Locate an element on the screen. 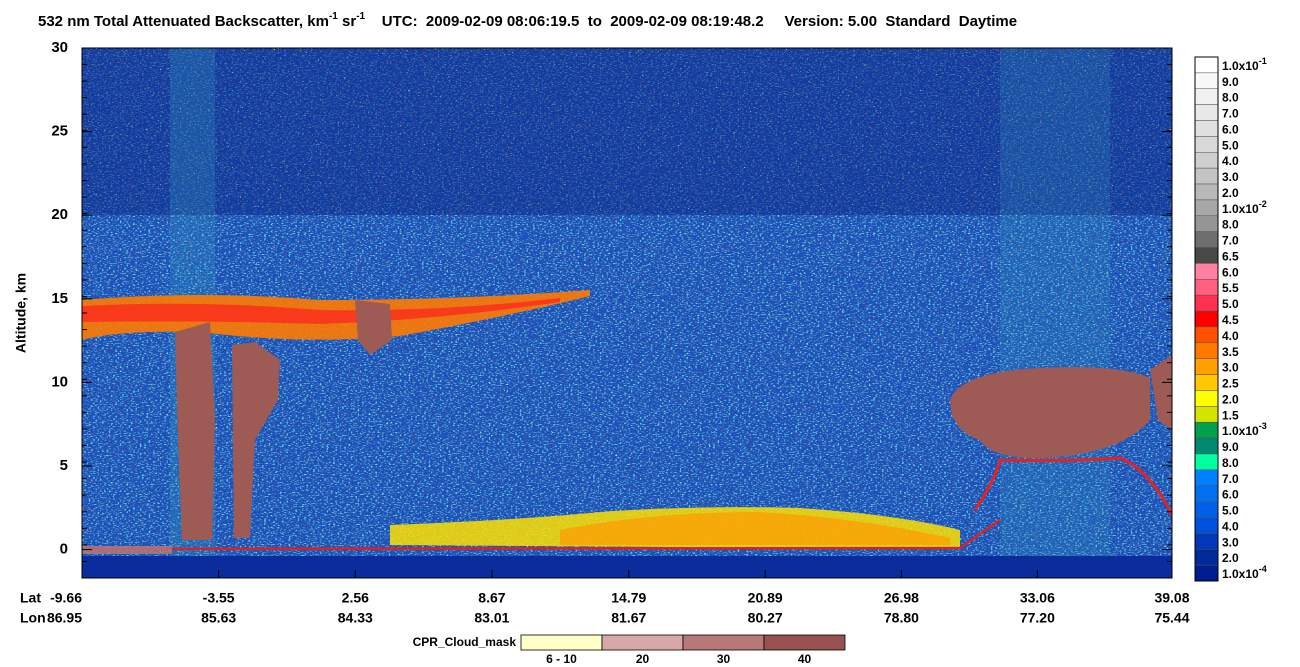 Image resolution: width=1300 pixels, height=667 pixels. colorbar-label: 5.0 is located at coordinates (1230, 146).